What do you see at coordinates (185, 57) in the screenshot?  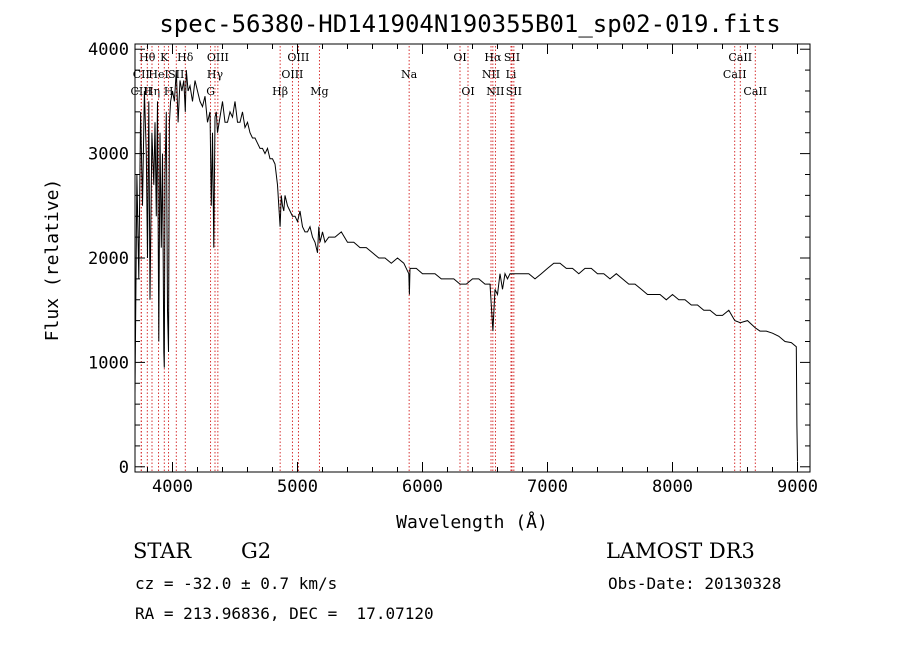 I see `line-marker-label: Hδ` at bounding box center [185, 57].